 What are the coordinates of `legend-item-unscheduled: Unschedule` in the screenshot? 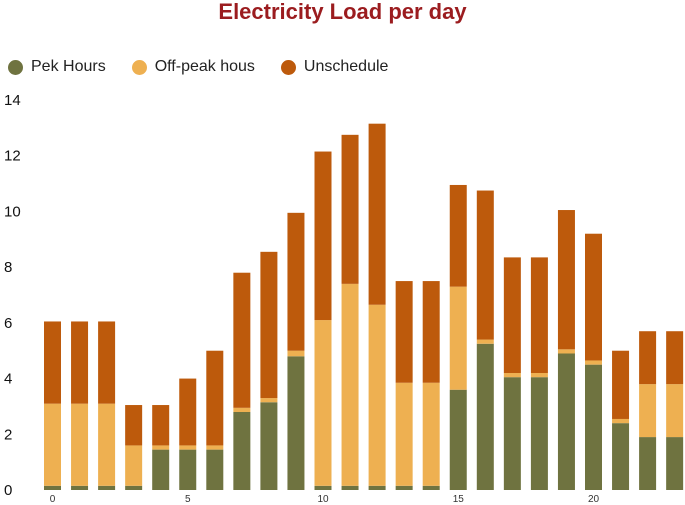 It's located at (334, 67).